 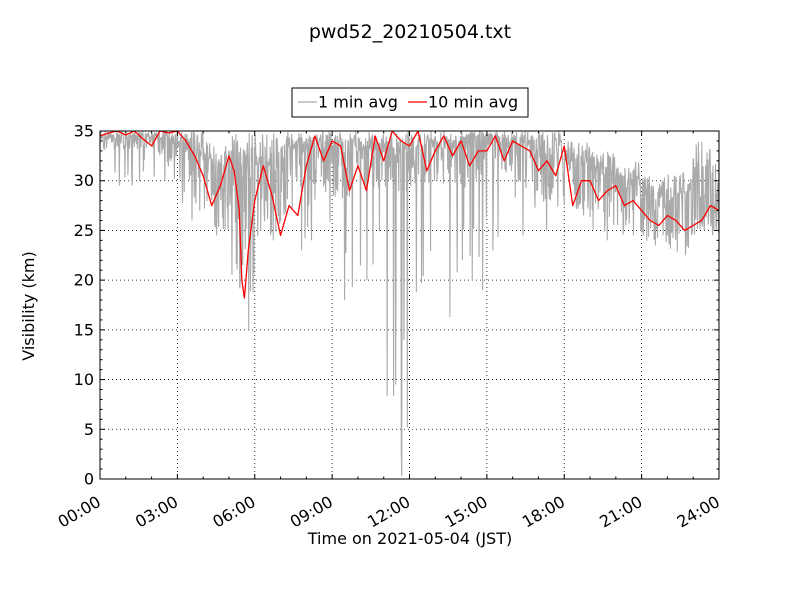 What do you see at coordinates (84, 280) in the screenshot?
I see `y-tick-label: 20` at bounding box center [84, 280].